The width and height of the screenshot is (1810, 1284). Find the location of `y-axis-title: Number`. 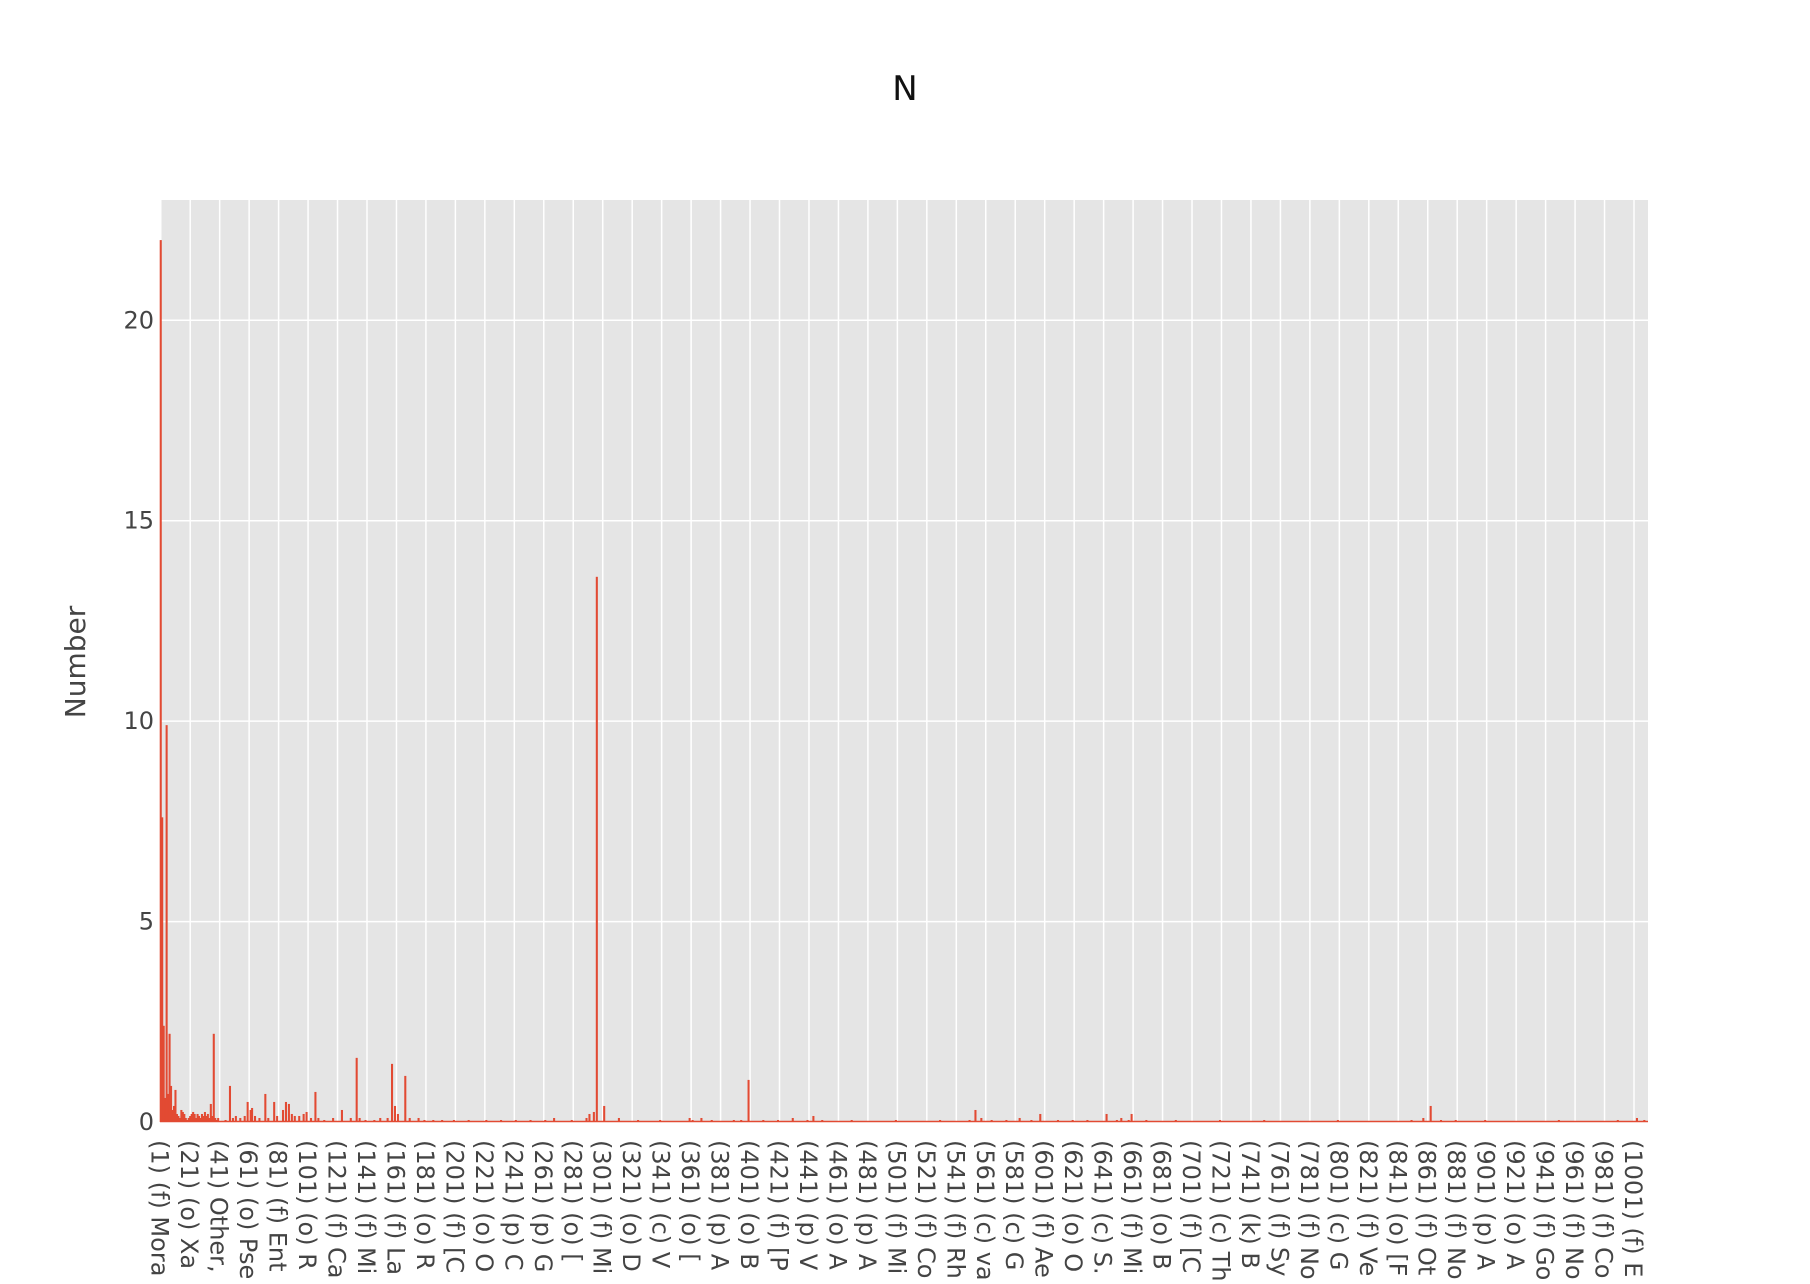

y-axis-title: Number is located at coordinates (75, 661).